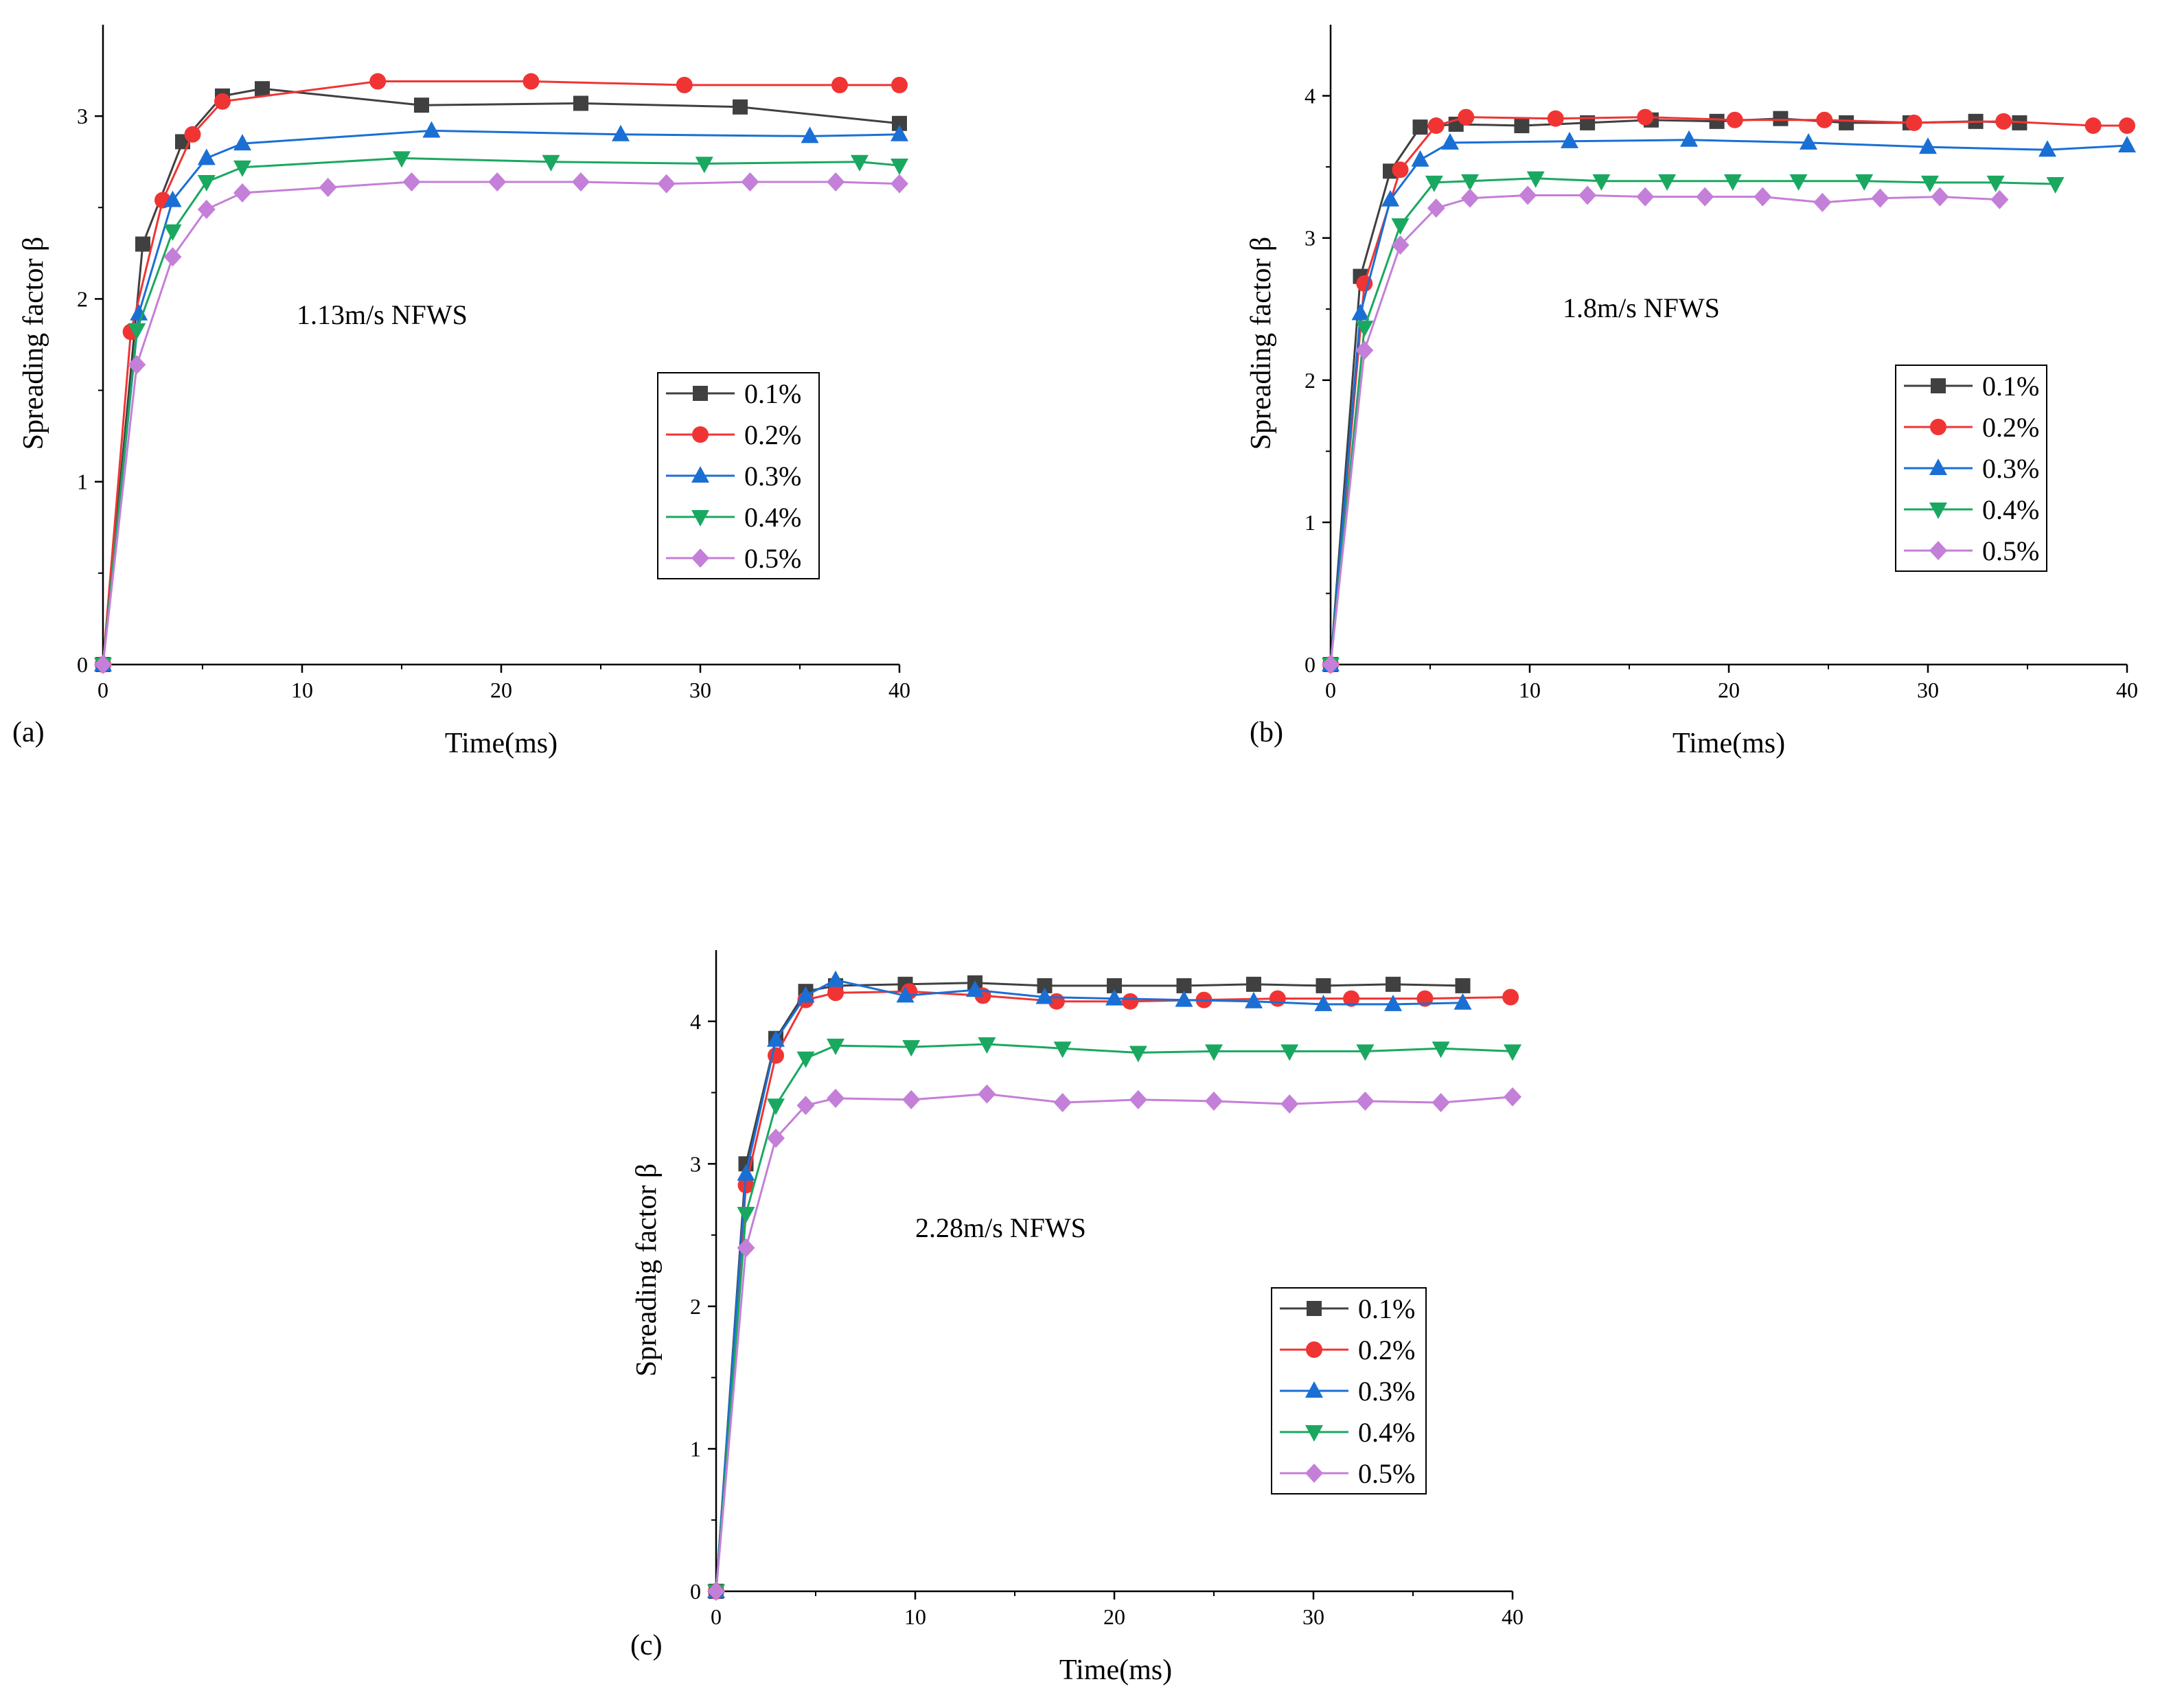  I want to click on y-tick-label: 3, so click(82, 116).